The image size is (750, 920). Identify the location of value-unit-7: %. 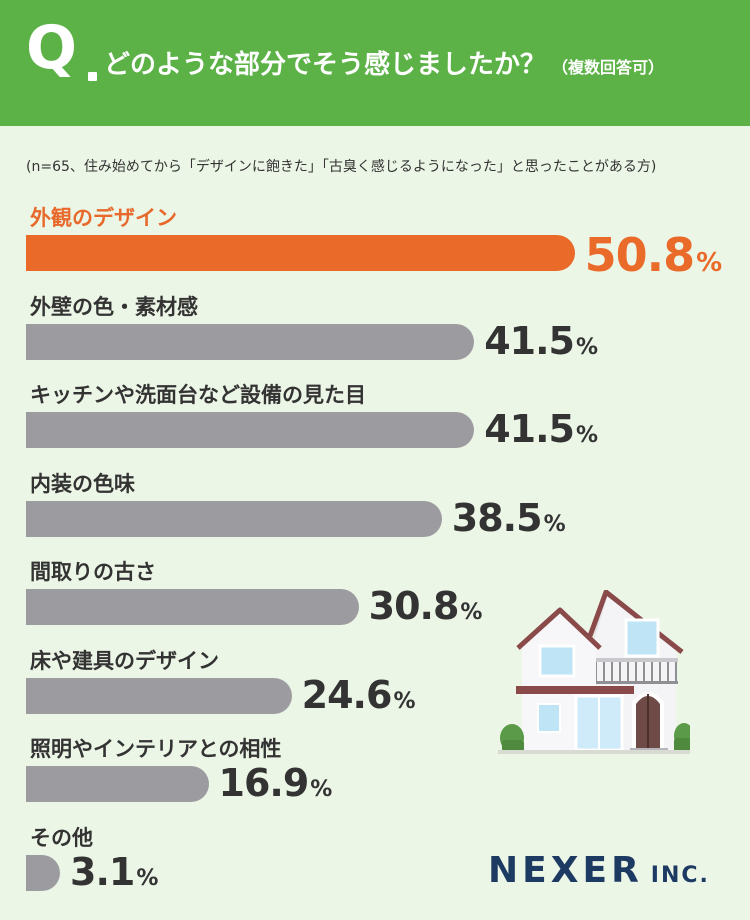
(147, 878).